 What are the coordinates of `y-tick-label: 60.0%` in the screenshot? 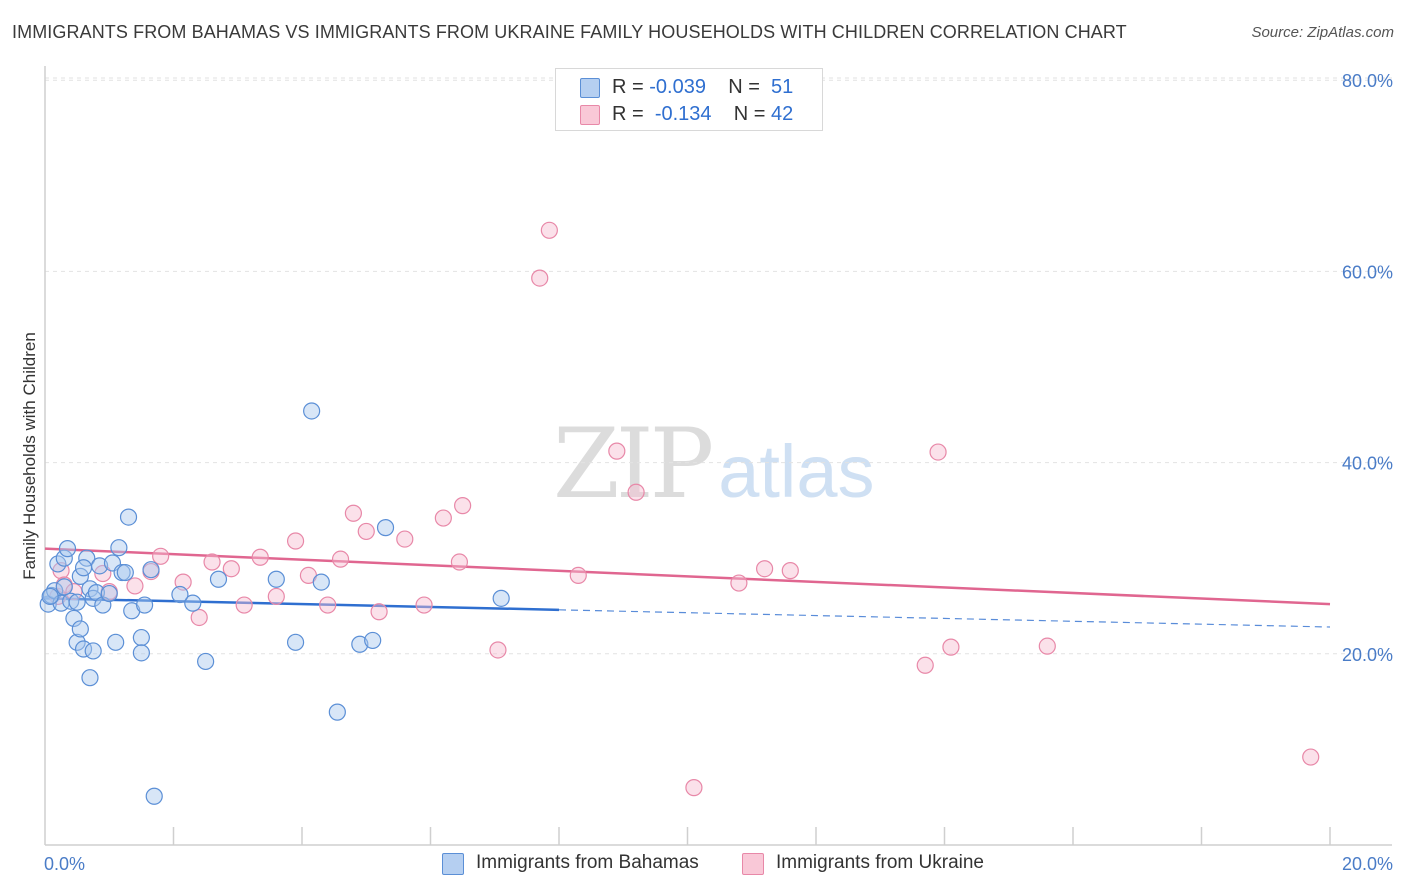 It's located at (1367, 272).